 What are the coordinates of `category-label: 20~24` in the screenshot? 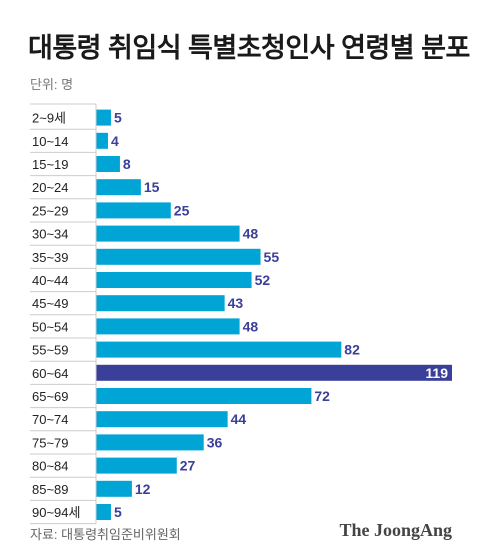 It's located at (50, 187).